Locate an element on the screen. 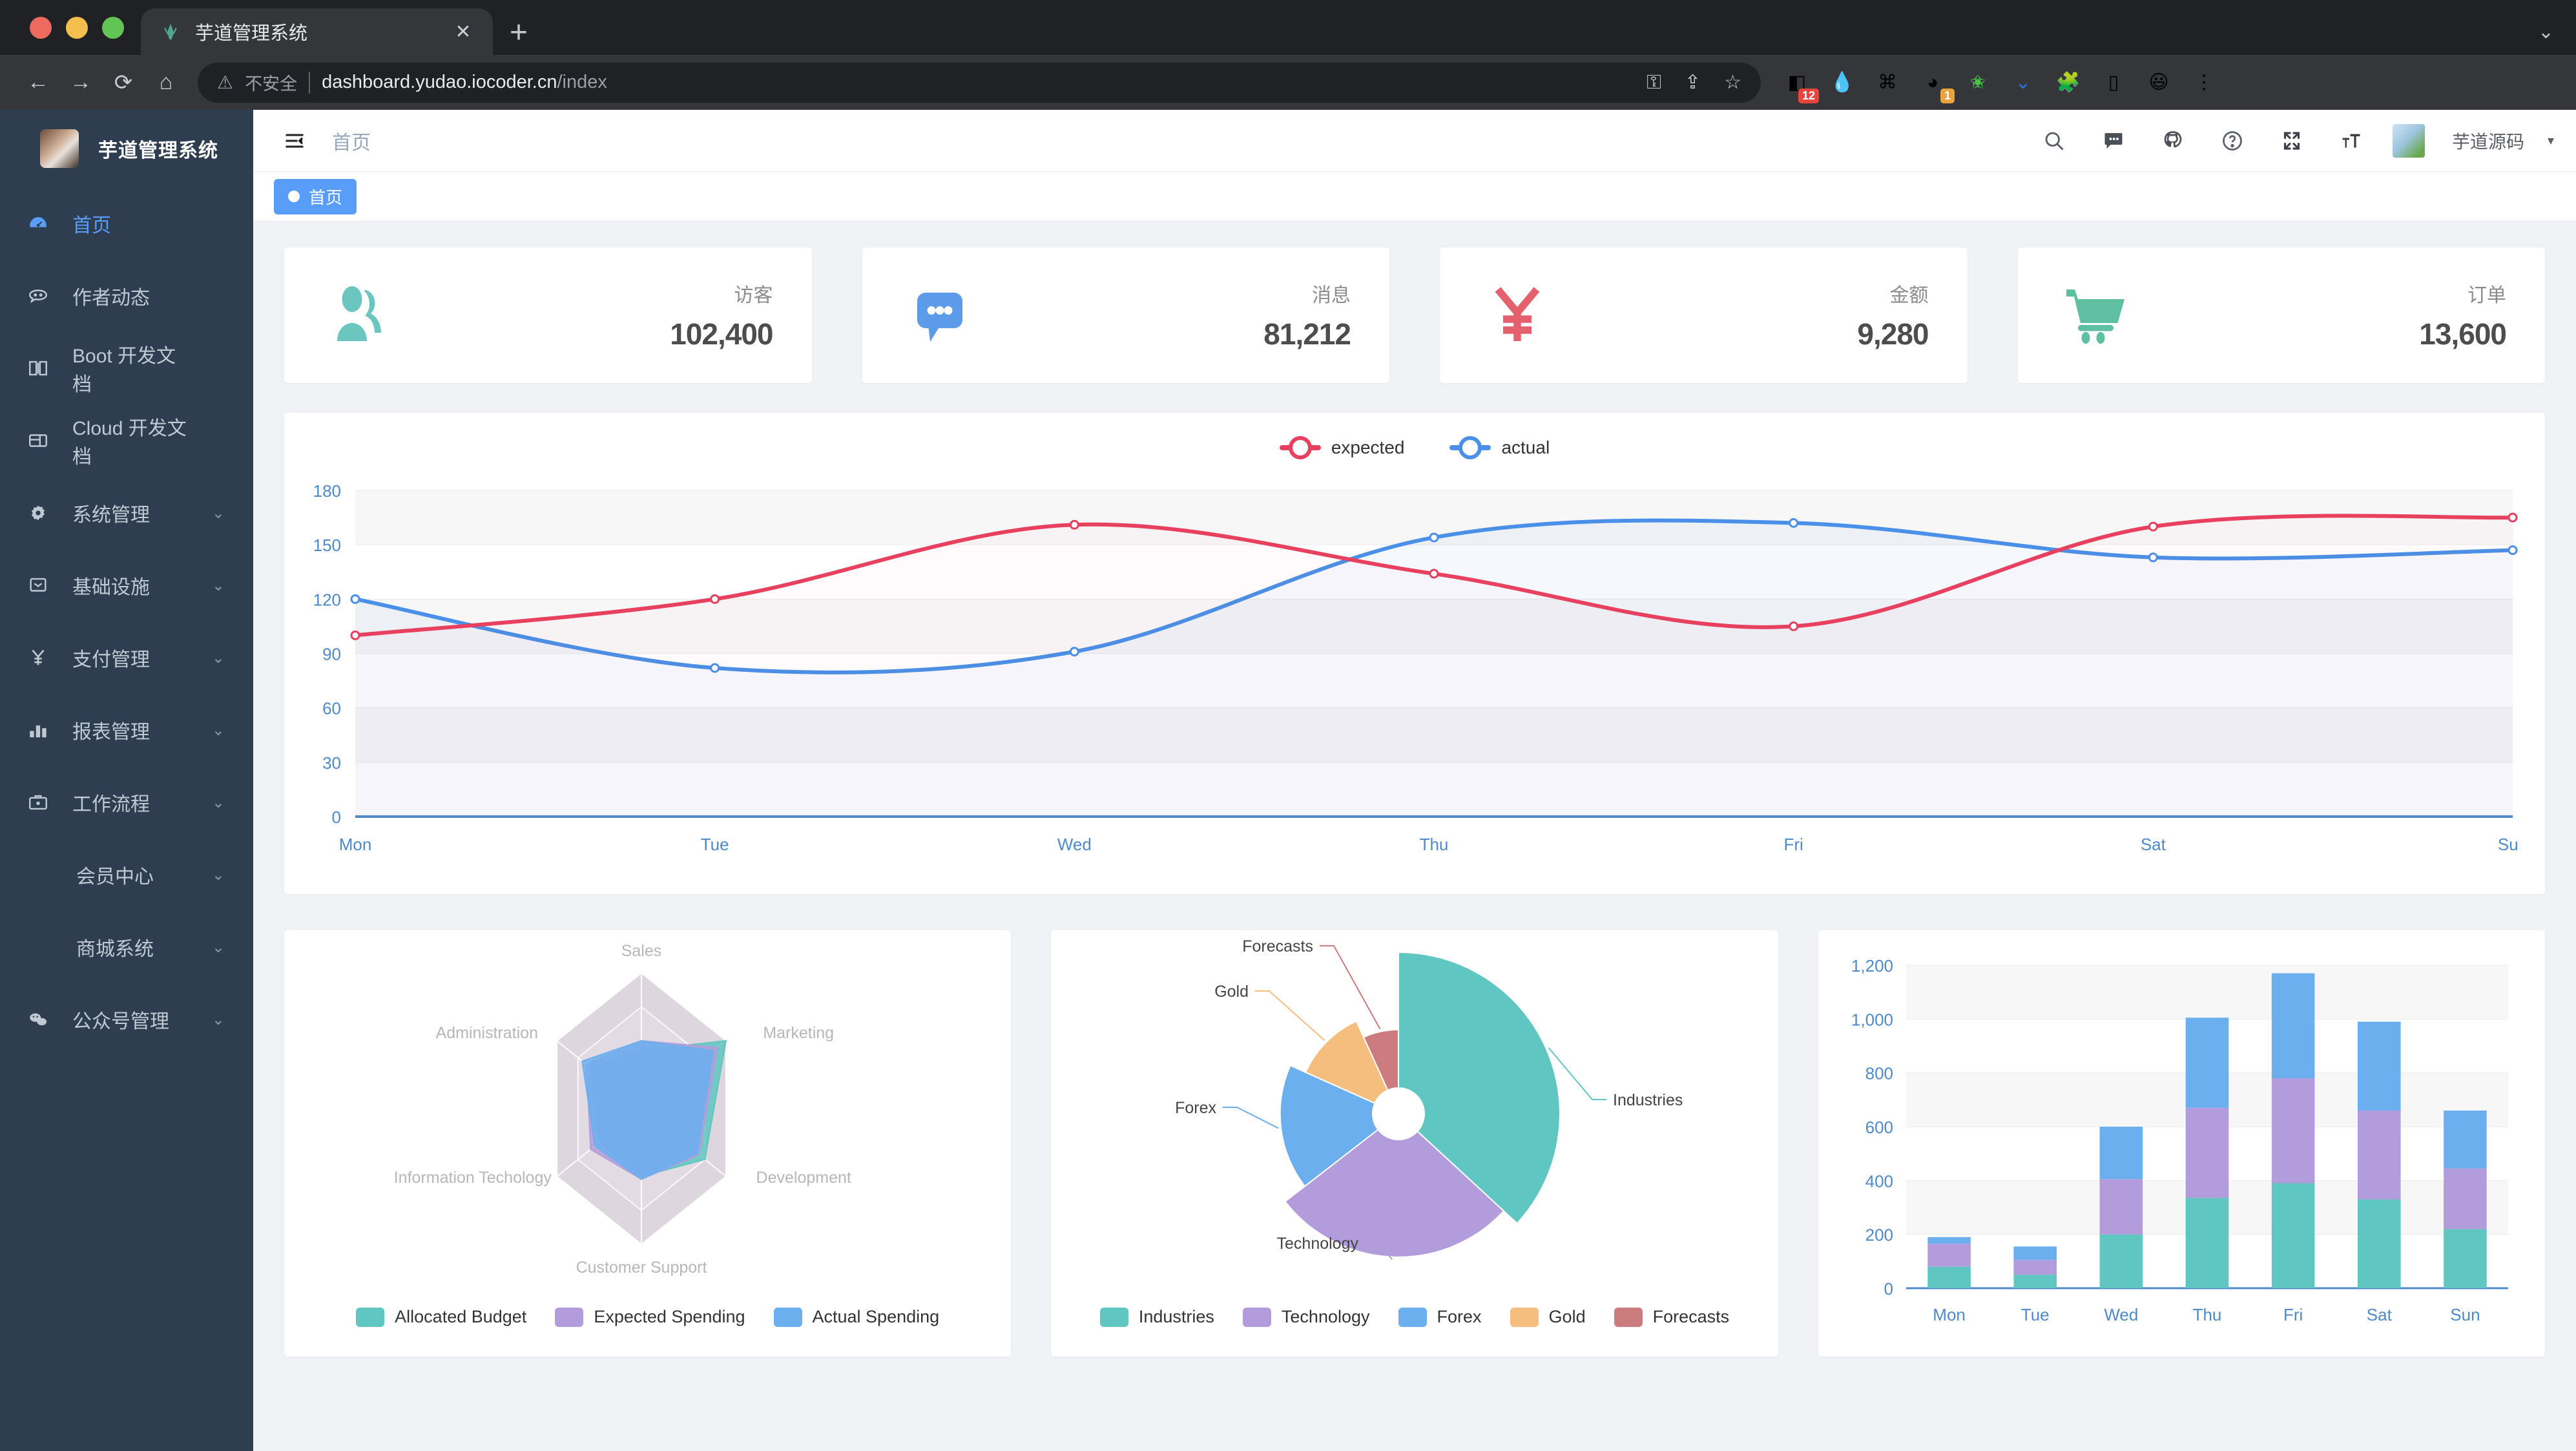  sidebar-item-boot-docs: Boot 开发文档 ⌄ is located at coordinates (126, 368).